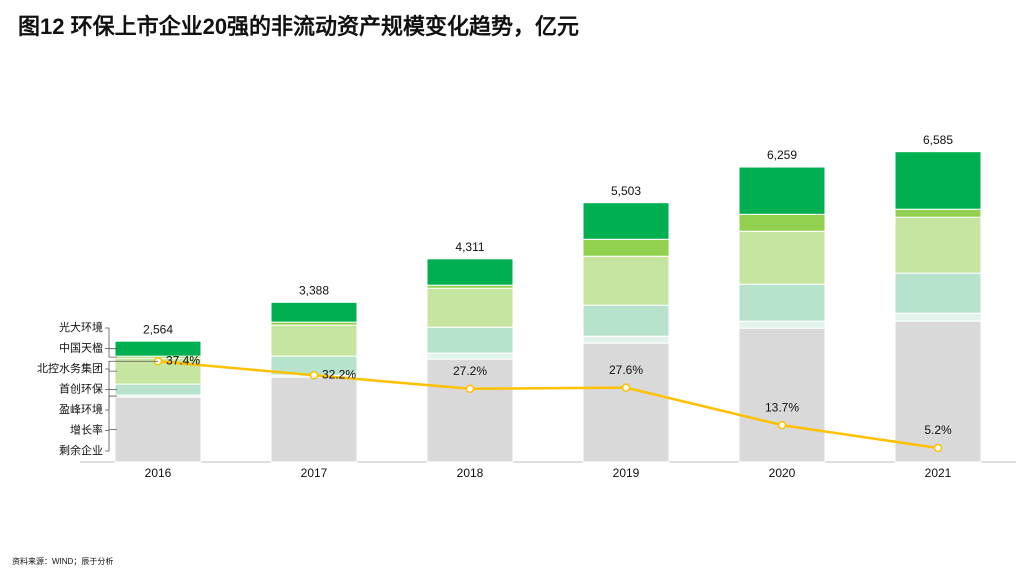 The height and width of the screenshot is (573, 1024). I want to click on total-label: 6,585, so click(938, 140).